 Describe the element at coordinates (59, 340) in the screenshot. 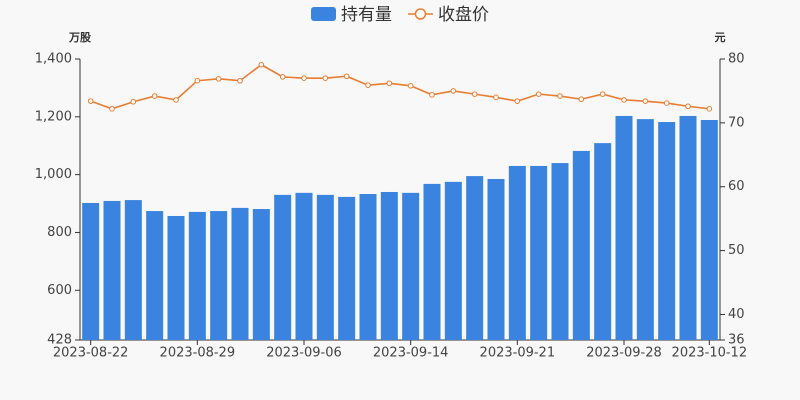

I see `y-tick-label: 428` at that location.